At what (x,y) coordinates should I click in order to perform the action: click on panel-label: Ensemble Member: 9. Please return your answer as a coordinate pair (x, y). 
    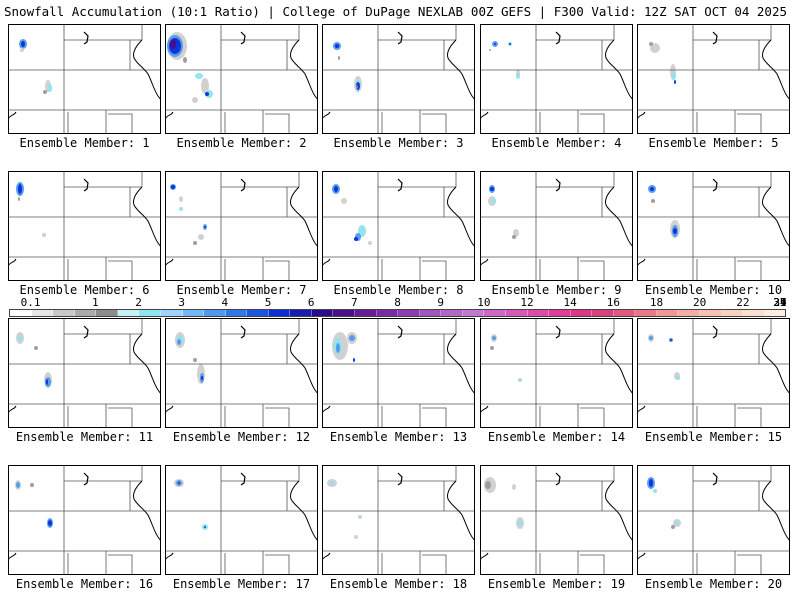
    Looking at the image, I should click on (556, 290).